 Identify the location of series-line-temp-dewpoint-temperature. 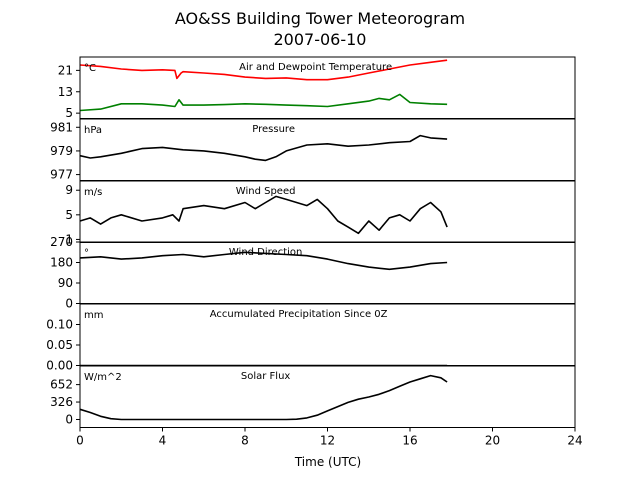
(263, 102).